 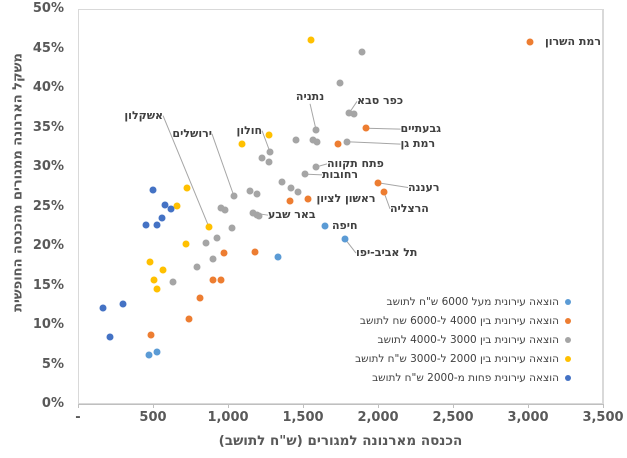 I want to click on city-label: נתניה, so click(x=310, y=96).